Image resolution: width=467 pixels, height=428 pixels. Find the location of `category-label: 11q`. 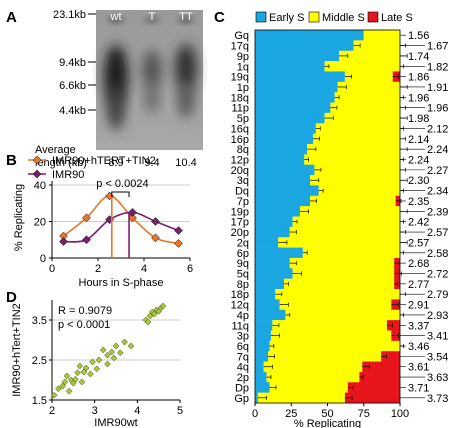

category-label: 11q is located at coordinates (240, 326).